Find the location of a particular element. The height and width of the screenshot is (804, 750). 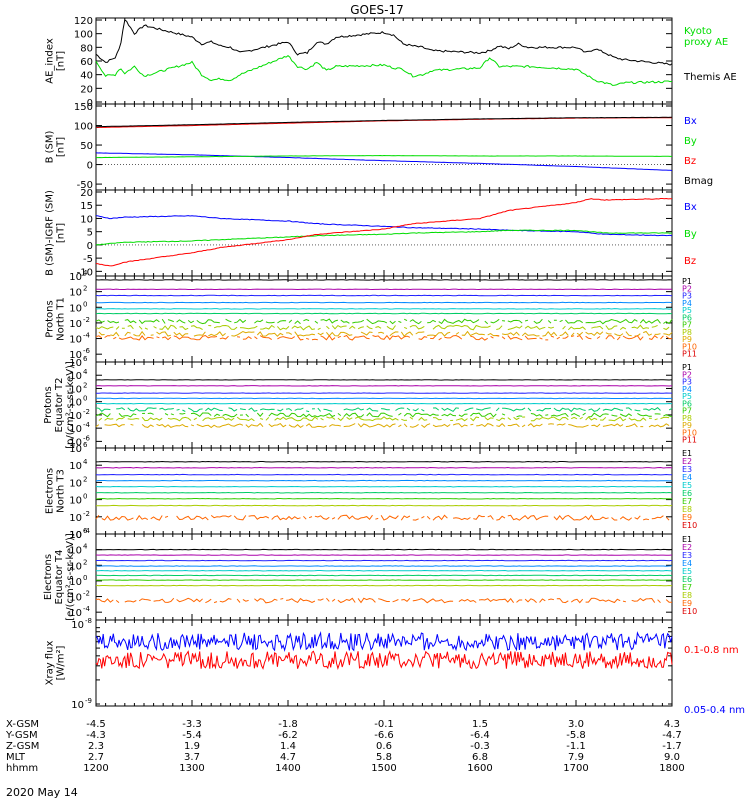

ephemeris-value: 1800 is located at coordinates (671, 768).